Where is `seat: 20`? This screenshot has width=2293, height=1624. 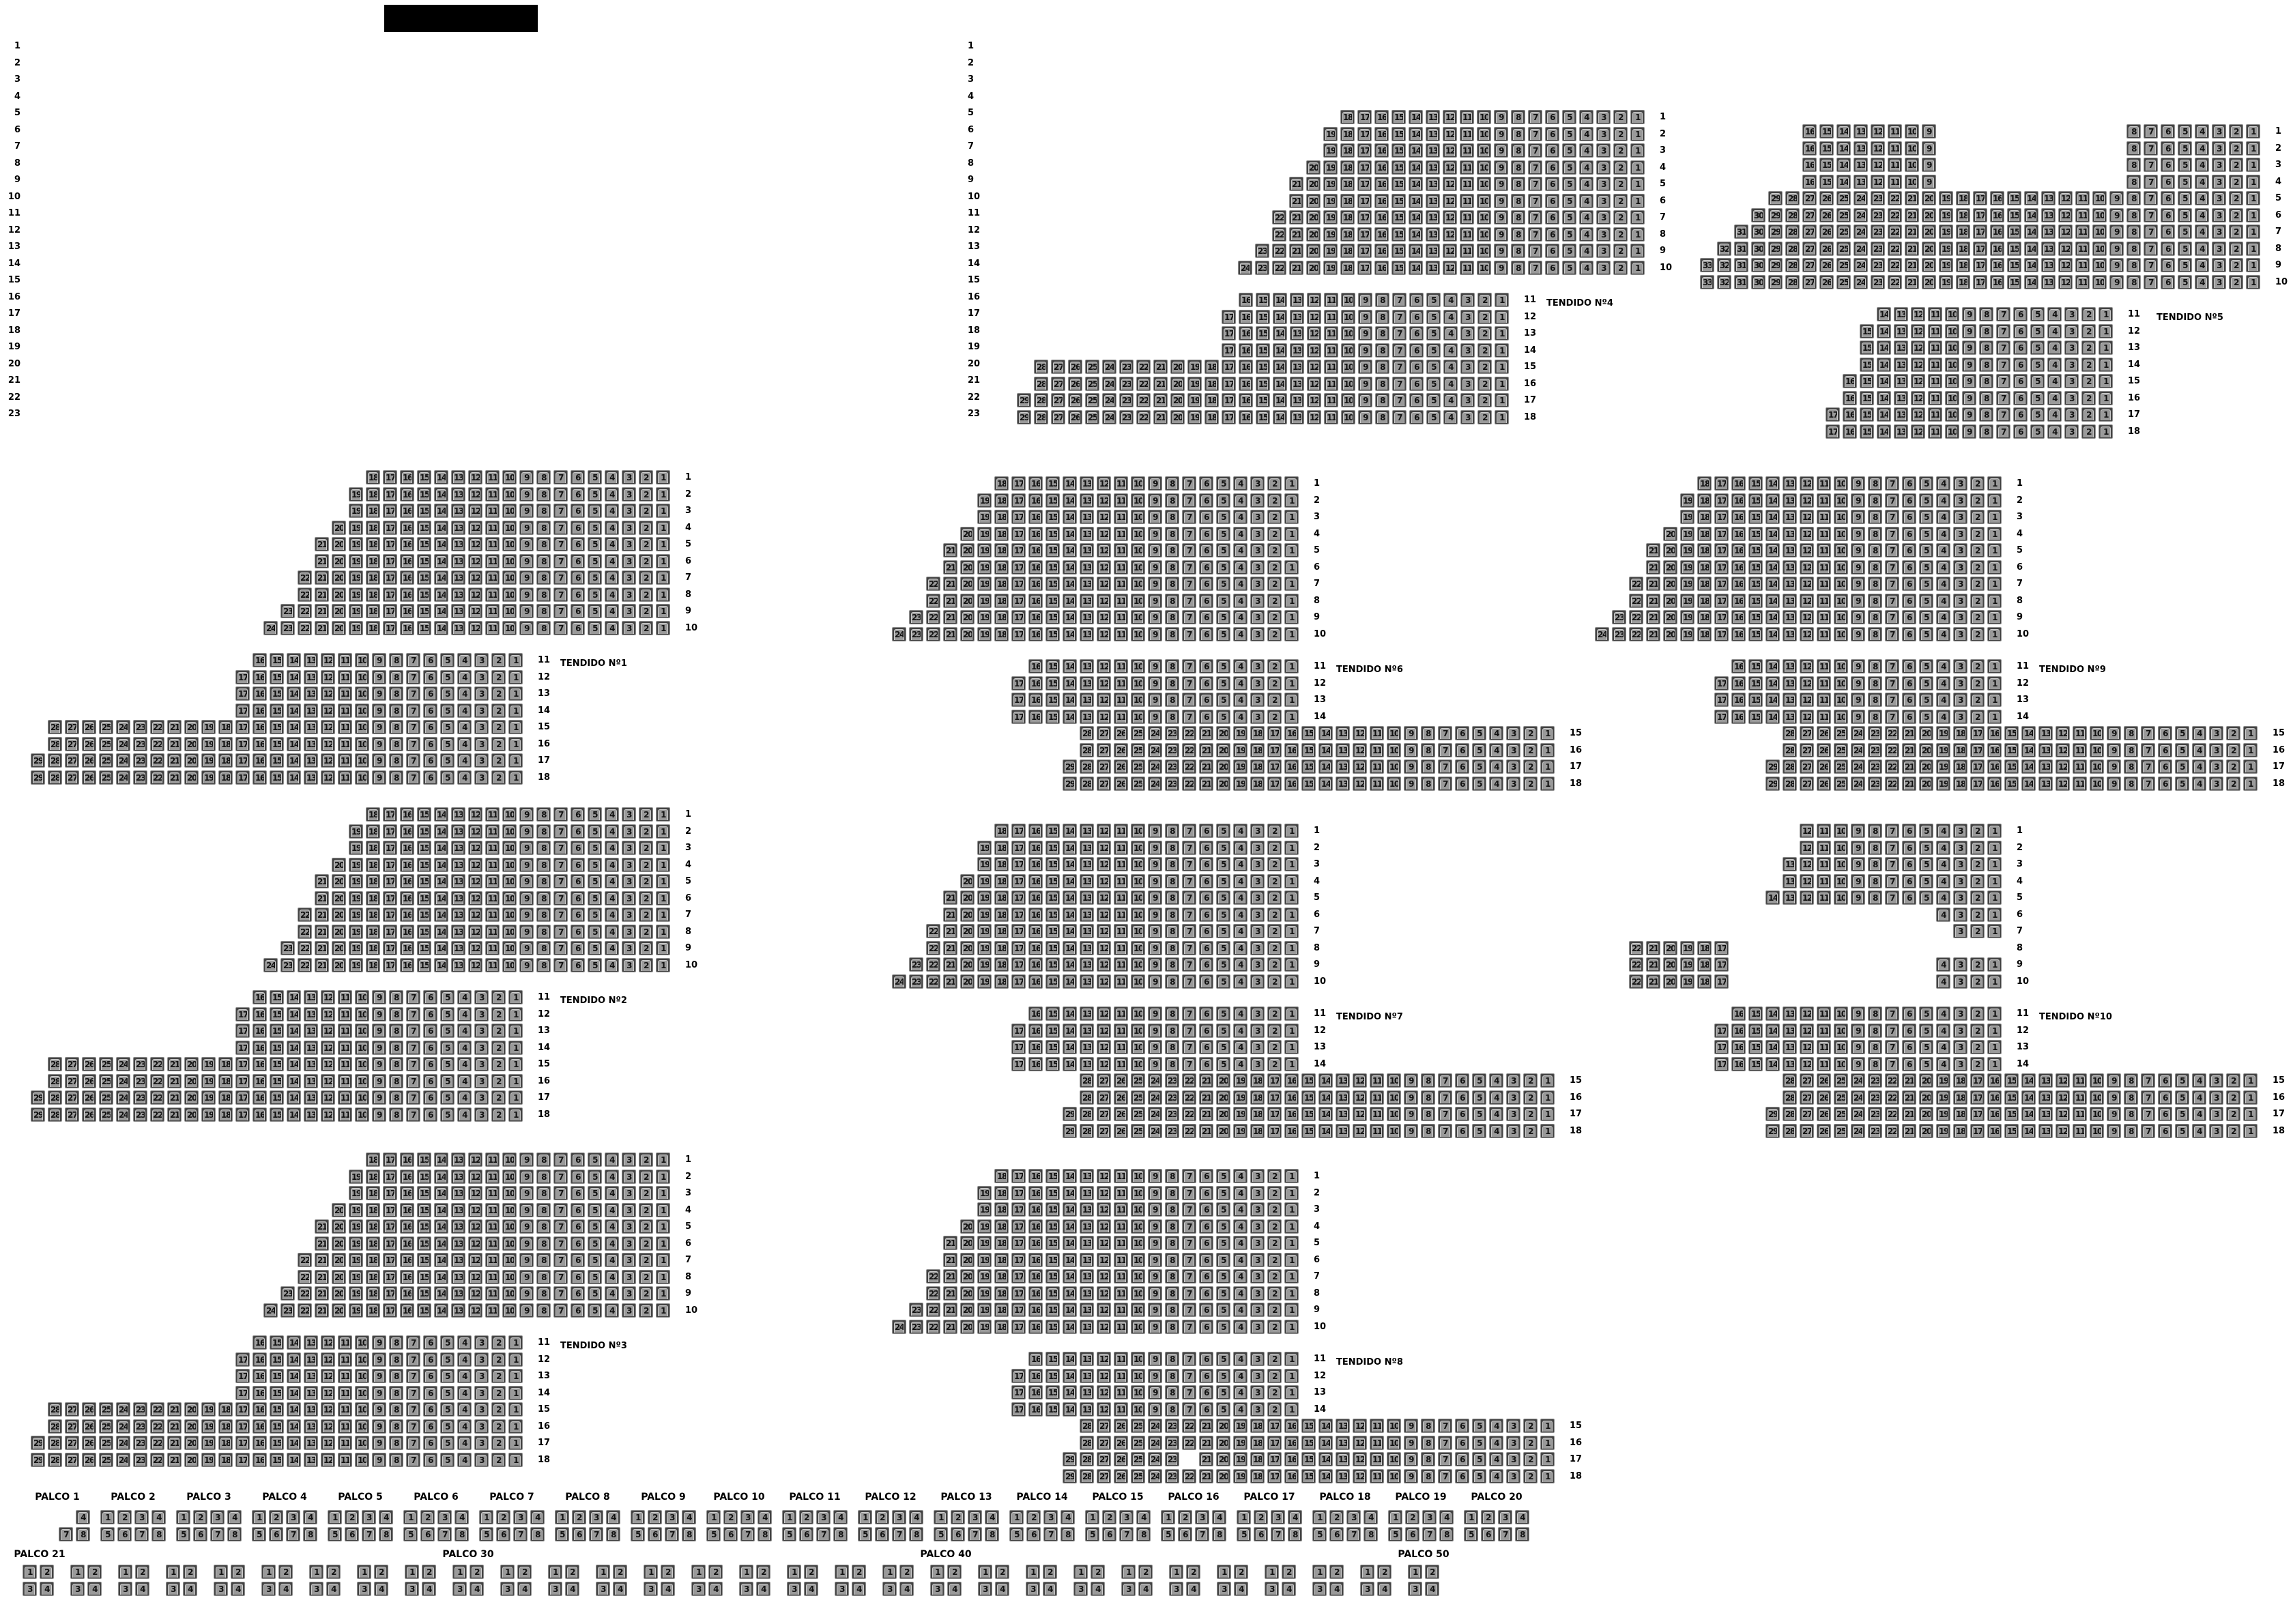
seat: 20 is located at coordinates (339, 881).